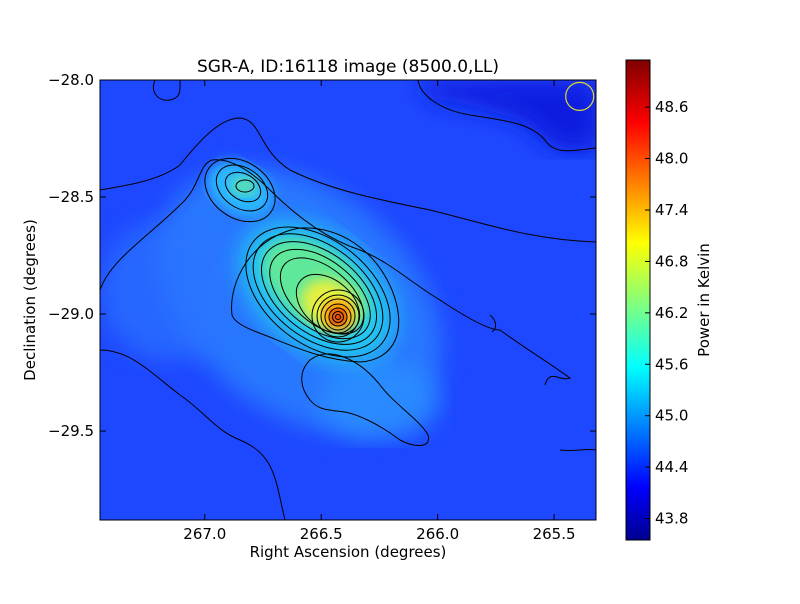  Describe the element at coordinates (338, 317) in the screenshot. I see `source-peak-red` at that location.